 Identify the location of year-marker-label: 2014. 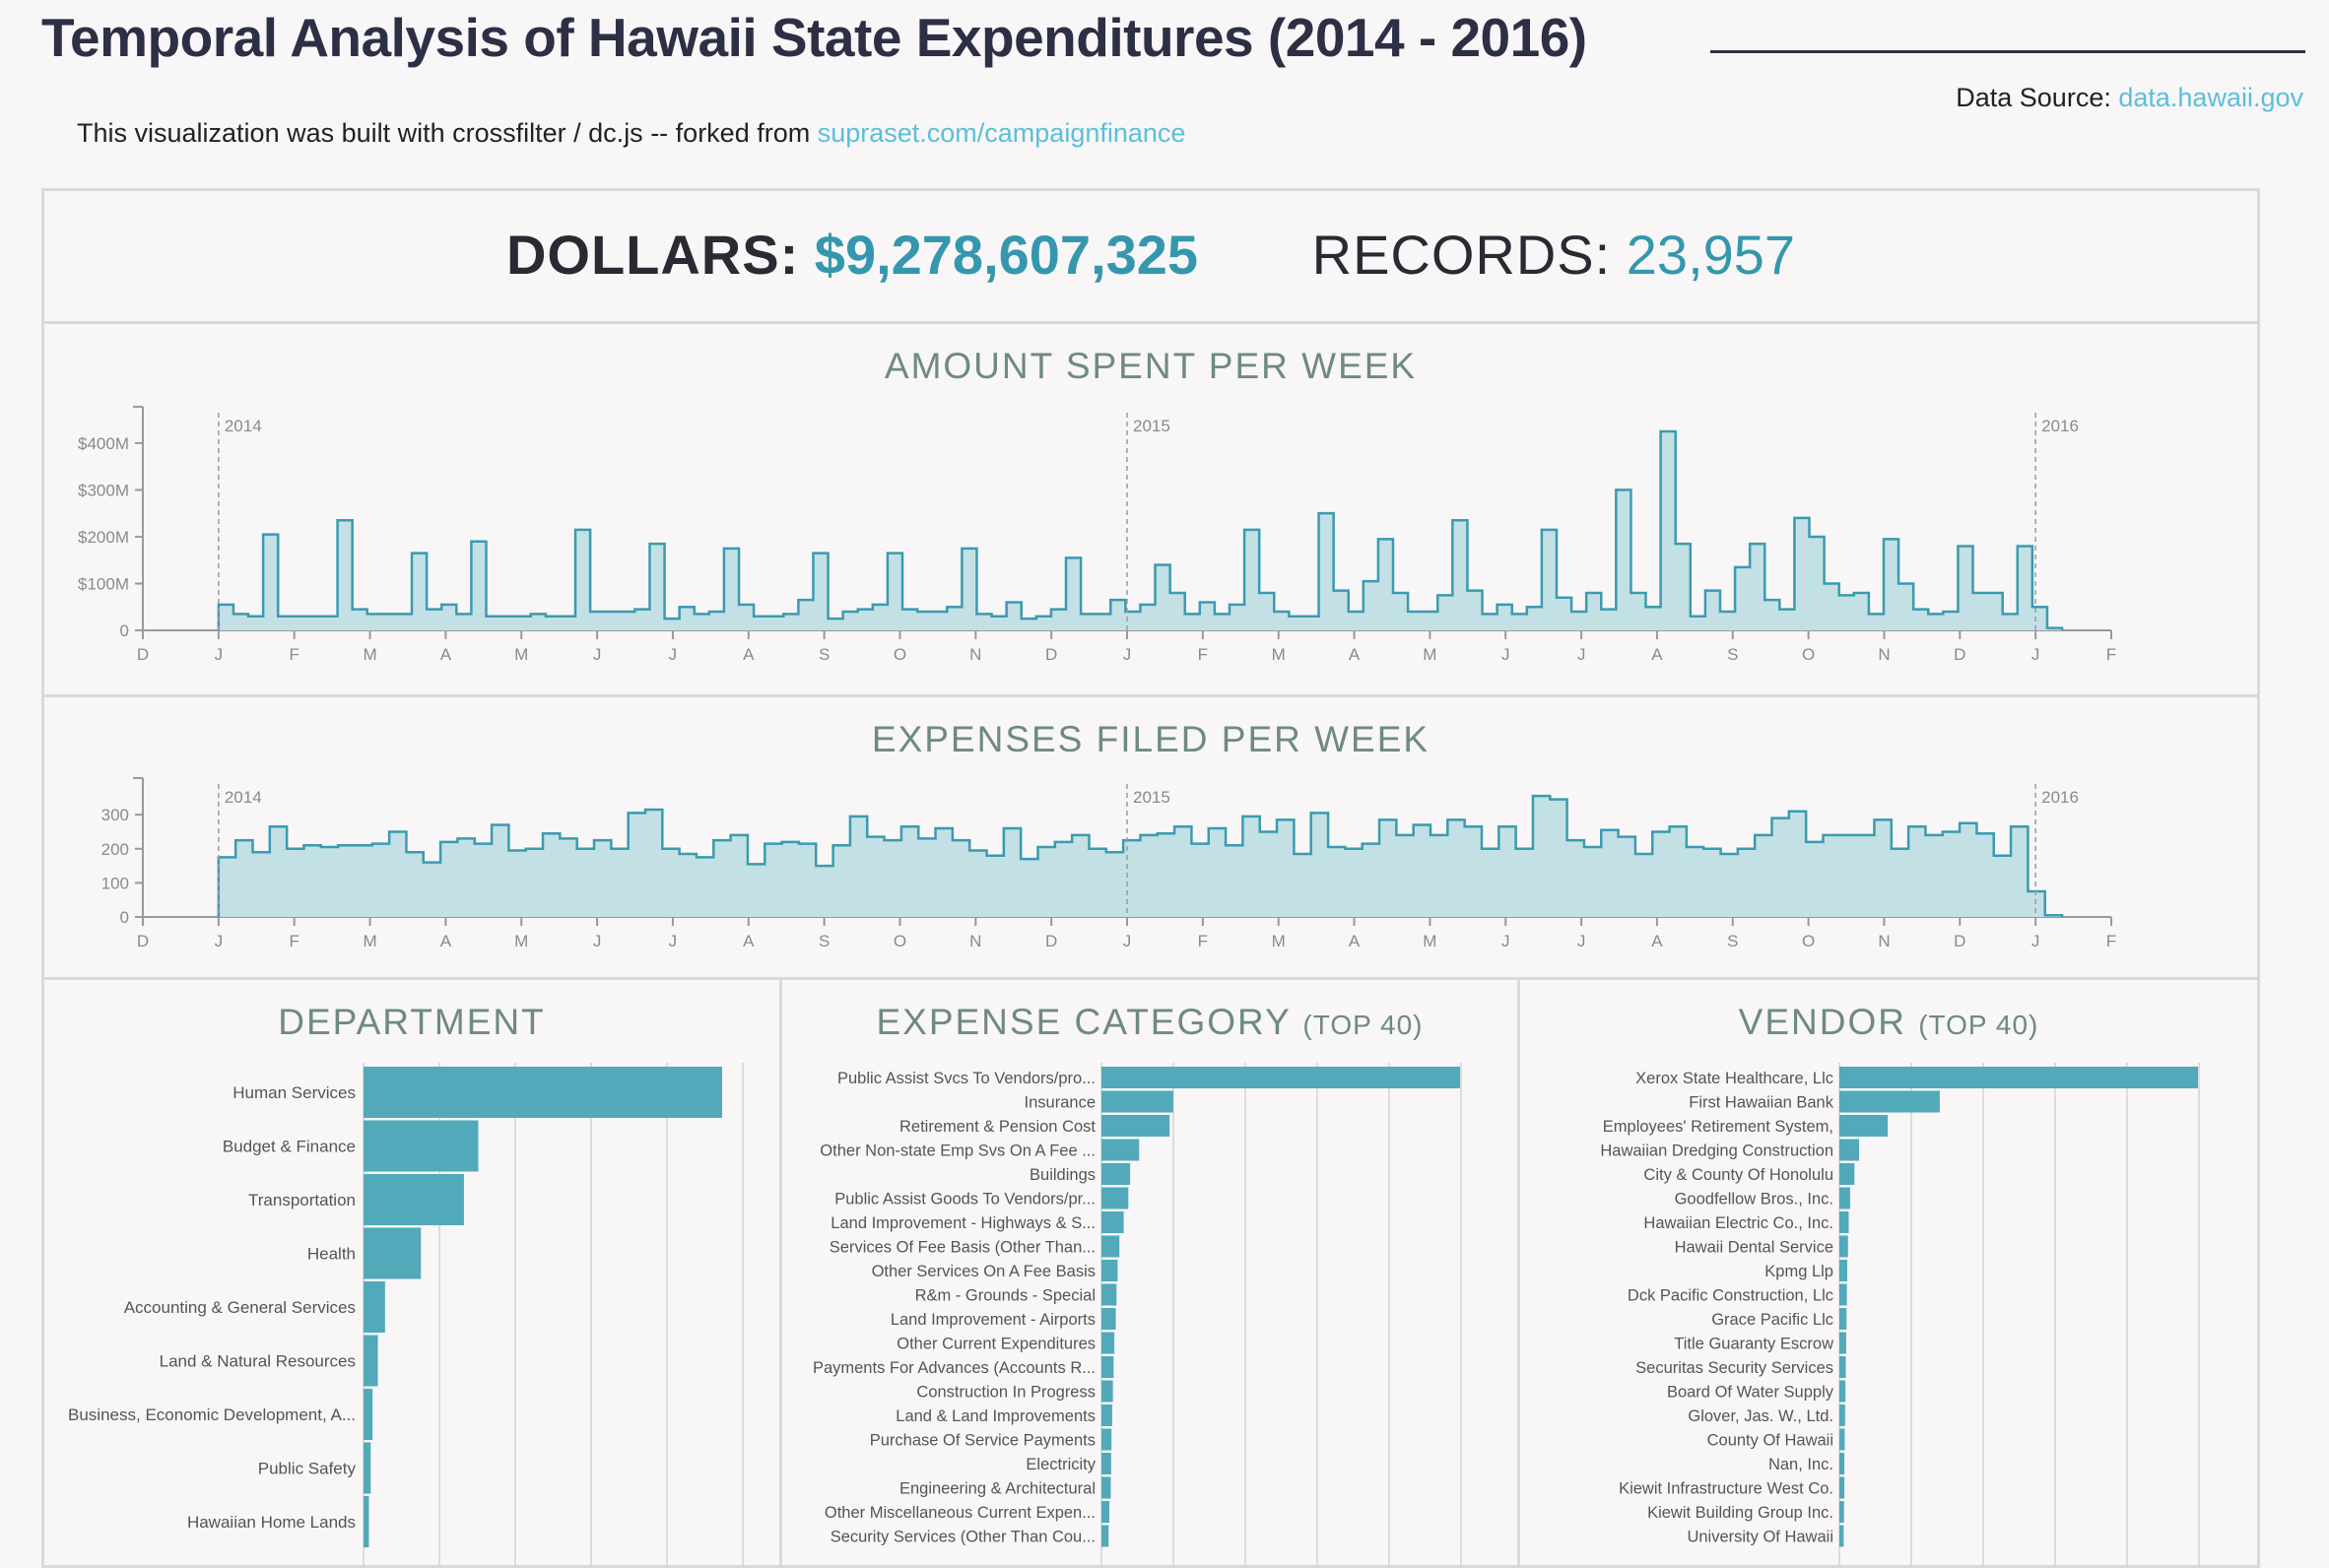
(243, 426).